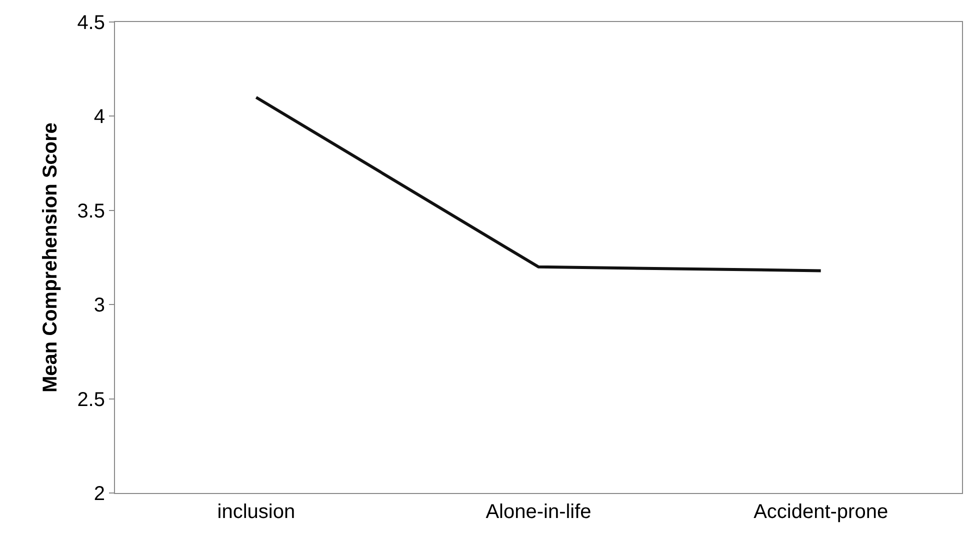 The height and width of the screenshot is (538, 966). I want to click on y-tick-label: 3, so click(99, 305).